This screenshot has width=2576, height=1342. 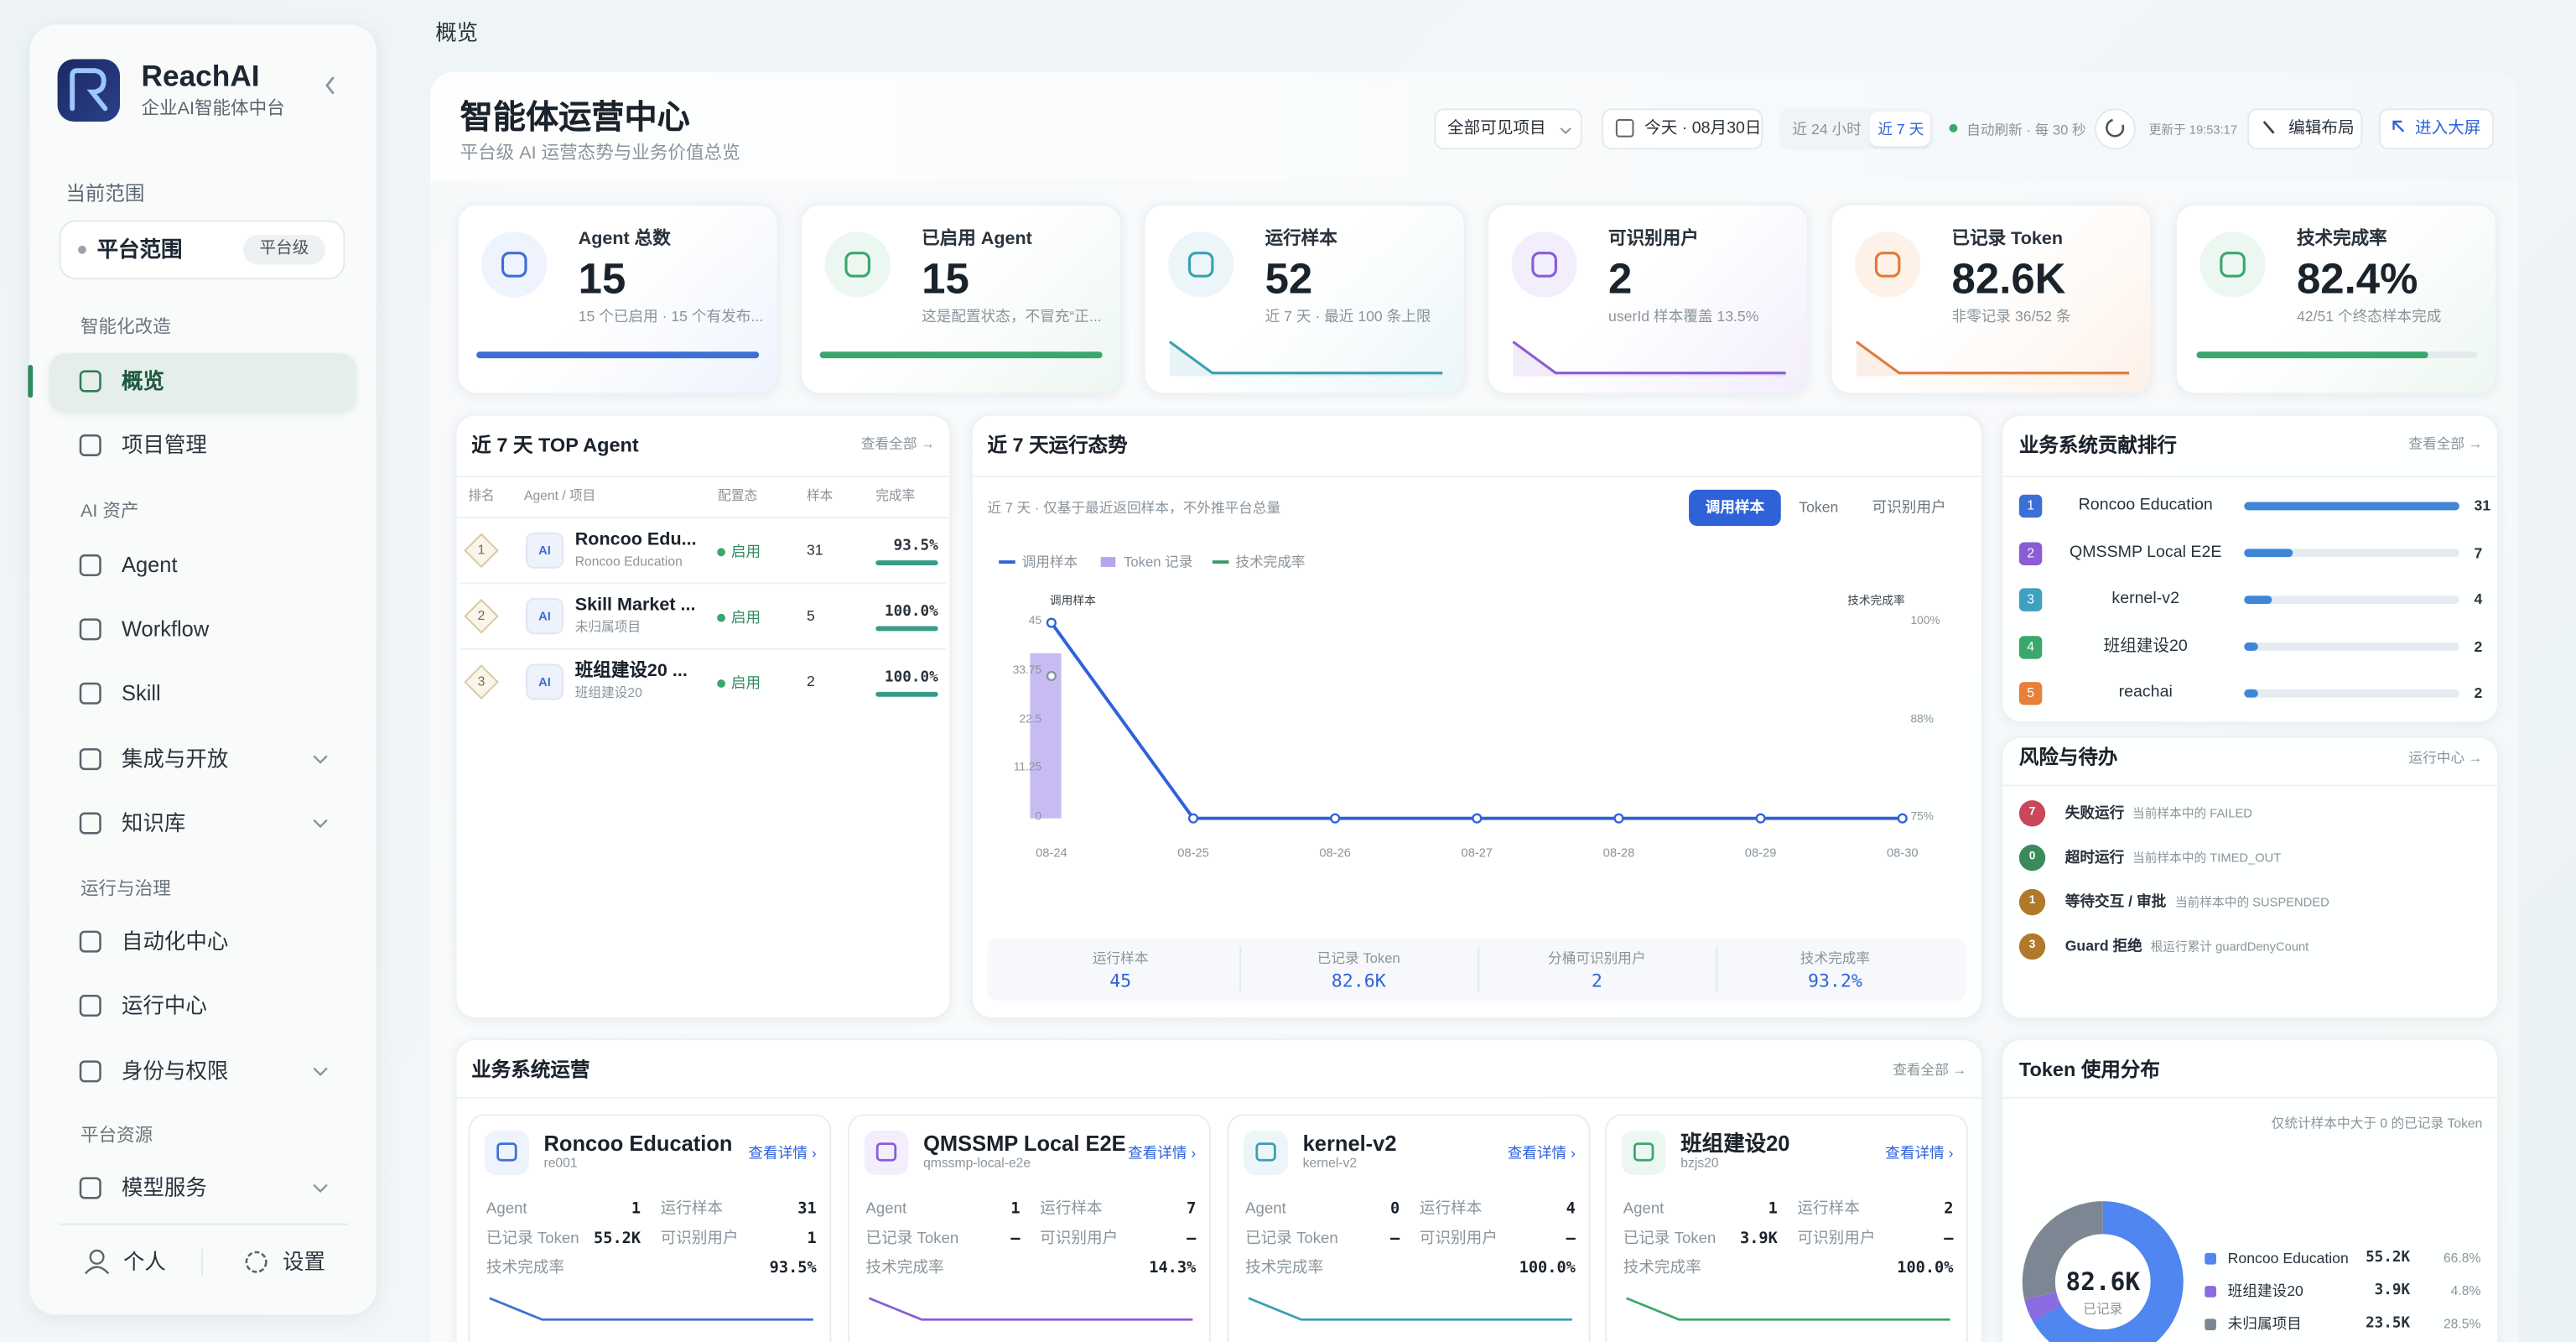 I want to click on chart-tab: 可识别用户, so click(x=1909, y=507).